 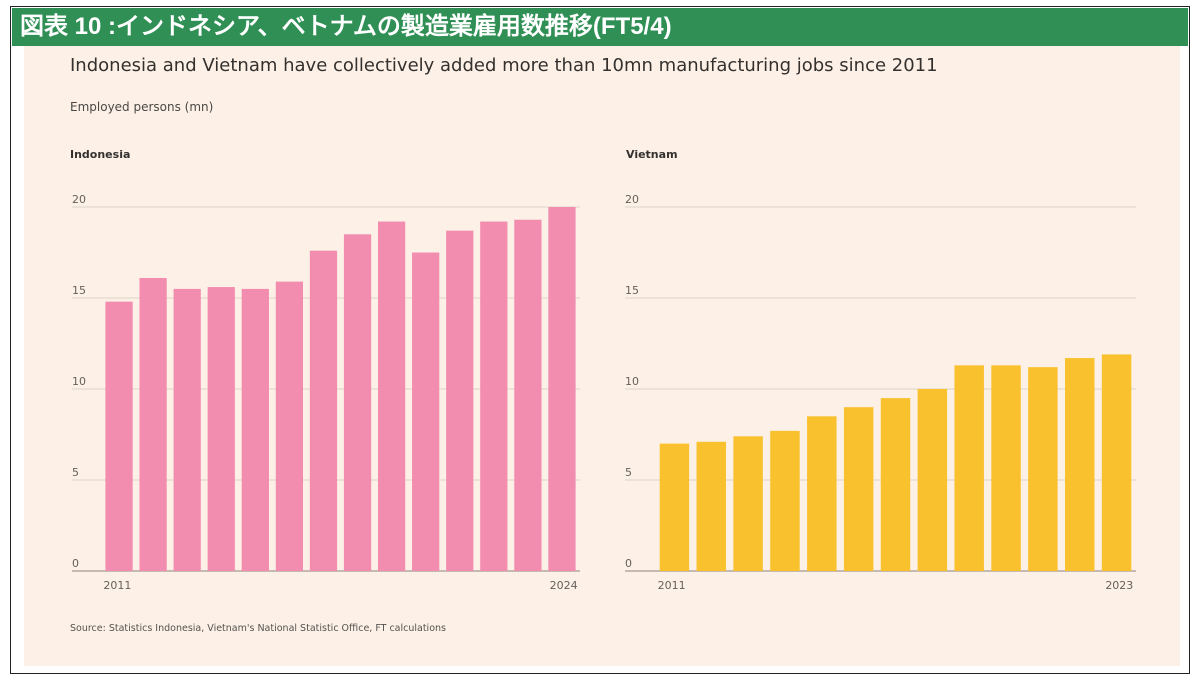 I want to click on vietnam-y-tick-label: 15, so click(x=632, y=290).